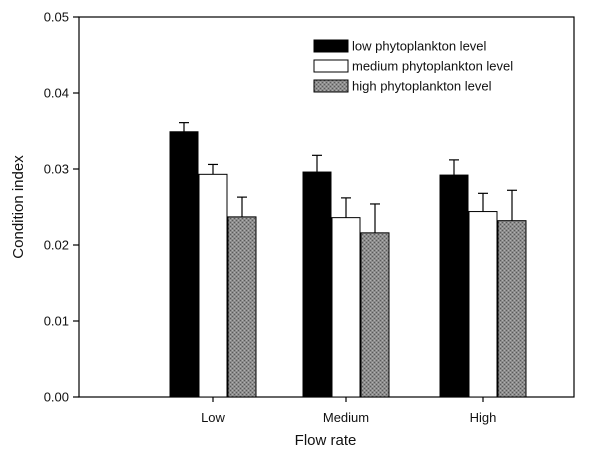 This screenshot has height=459, width=606. I want to click on x-tick-label: High, so click(483, 417).